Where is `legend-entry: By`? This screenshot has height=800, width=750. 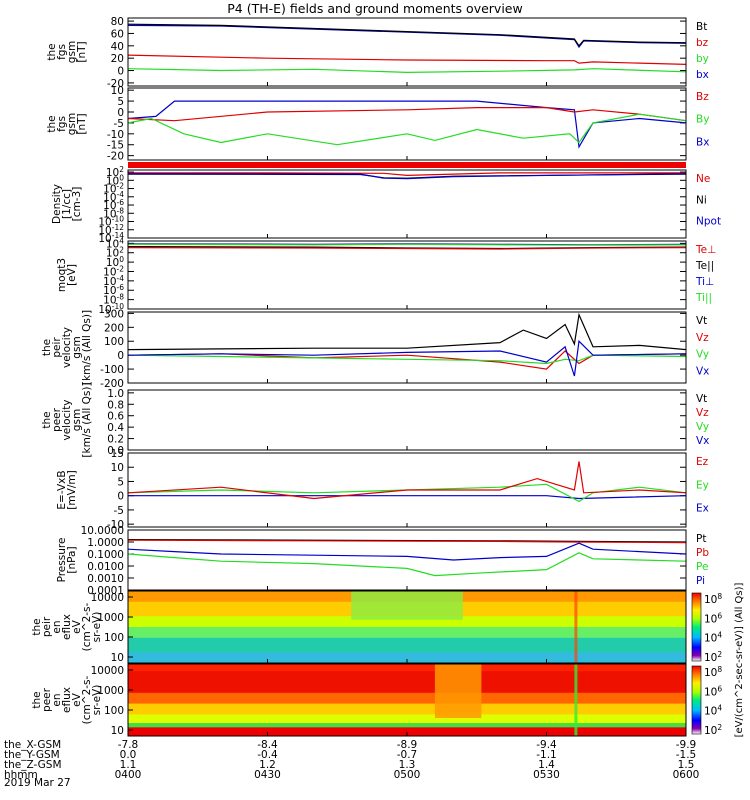 legend-entry: By is located at coordinates (702, 120).